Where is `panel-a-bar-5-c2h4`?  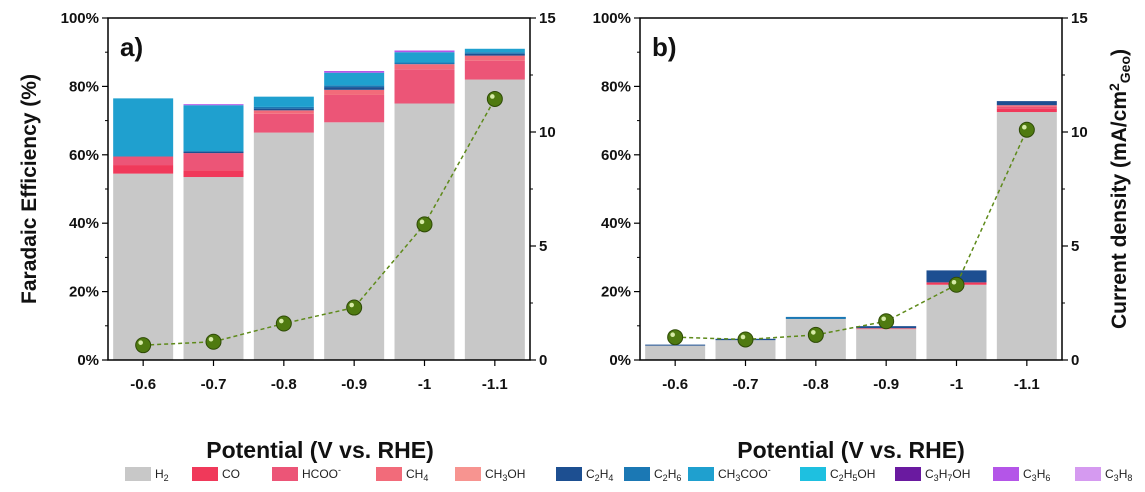
panel-a-bar-5-c2h4 is located at coordinates (494, 54).